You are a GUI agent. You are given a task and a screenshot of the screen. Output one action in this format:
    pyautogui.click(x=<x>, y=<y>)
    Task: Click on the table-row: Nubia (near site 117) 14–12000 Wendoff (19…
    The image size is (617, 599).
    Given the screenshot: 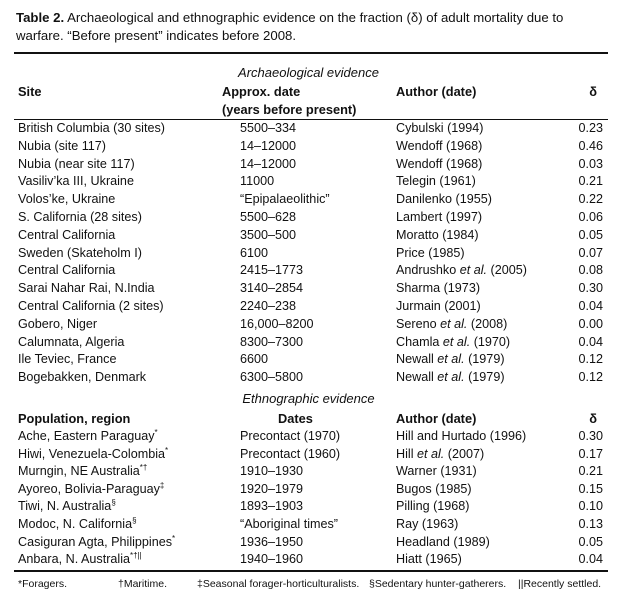 What is the action you would take?
    pyautogui.click(x=308, y=164)
    